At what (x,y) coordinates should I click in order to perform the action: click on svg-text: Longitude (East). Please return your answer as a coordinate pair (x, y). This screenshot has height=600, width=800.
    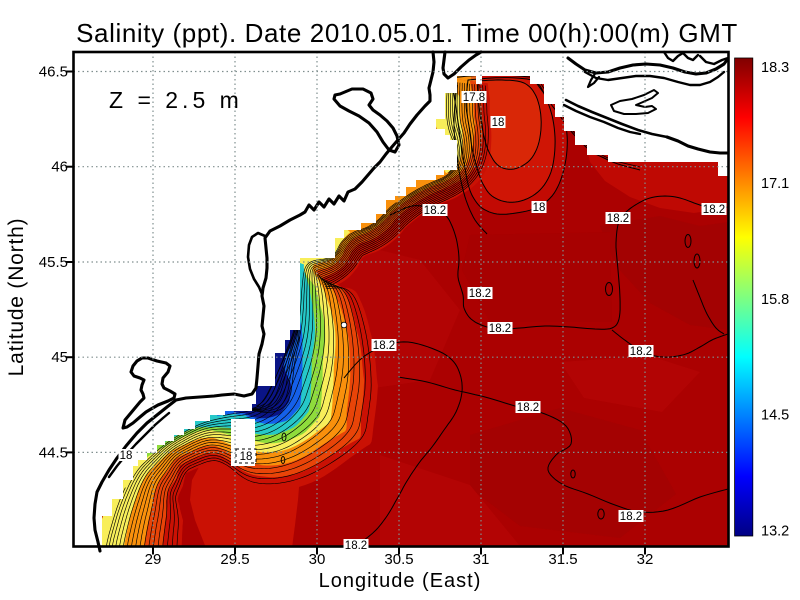
    Looking at the image, I should click on (400, 581).